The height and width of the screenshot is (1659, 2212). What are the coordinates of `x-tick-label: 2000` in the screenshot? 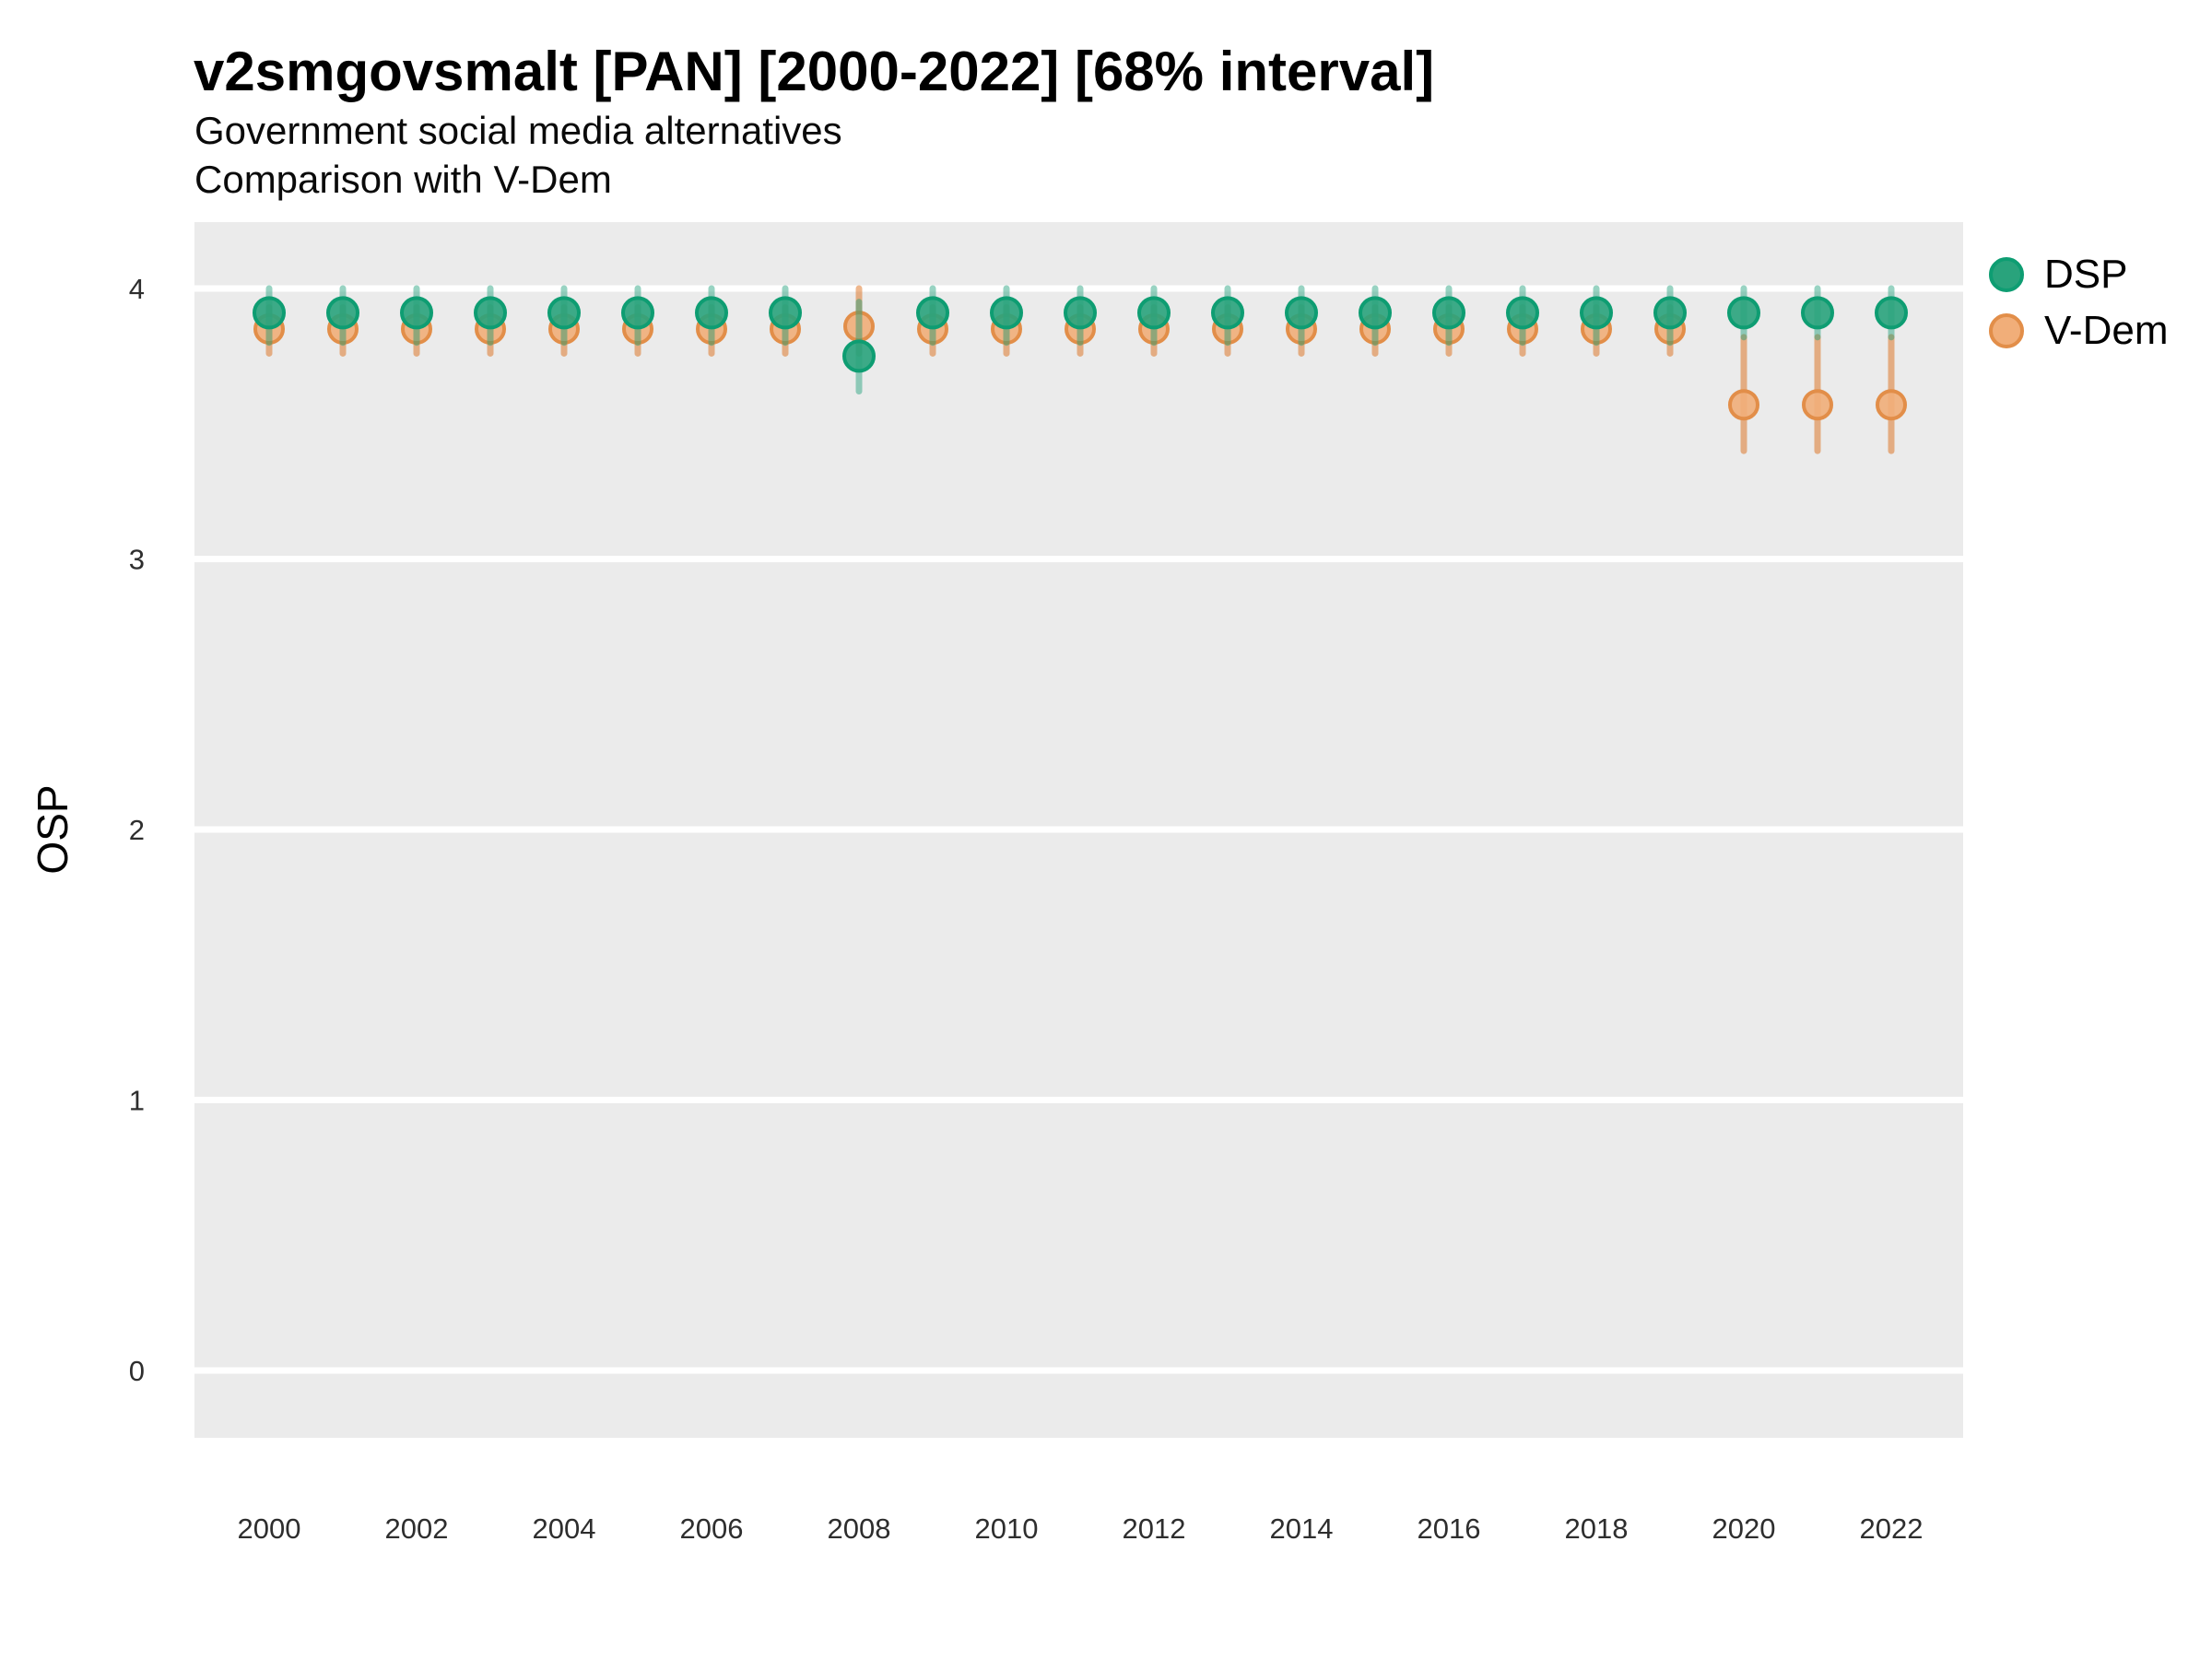 It's located at (269, 1528).